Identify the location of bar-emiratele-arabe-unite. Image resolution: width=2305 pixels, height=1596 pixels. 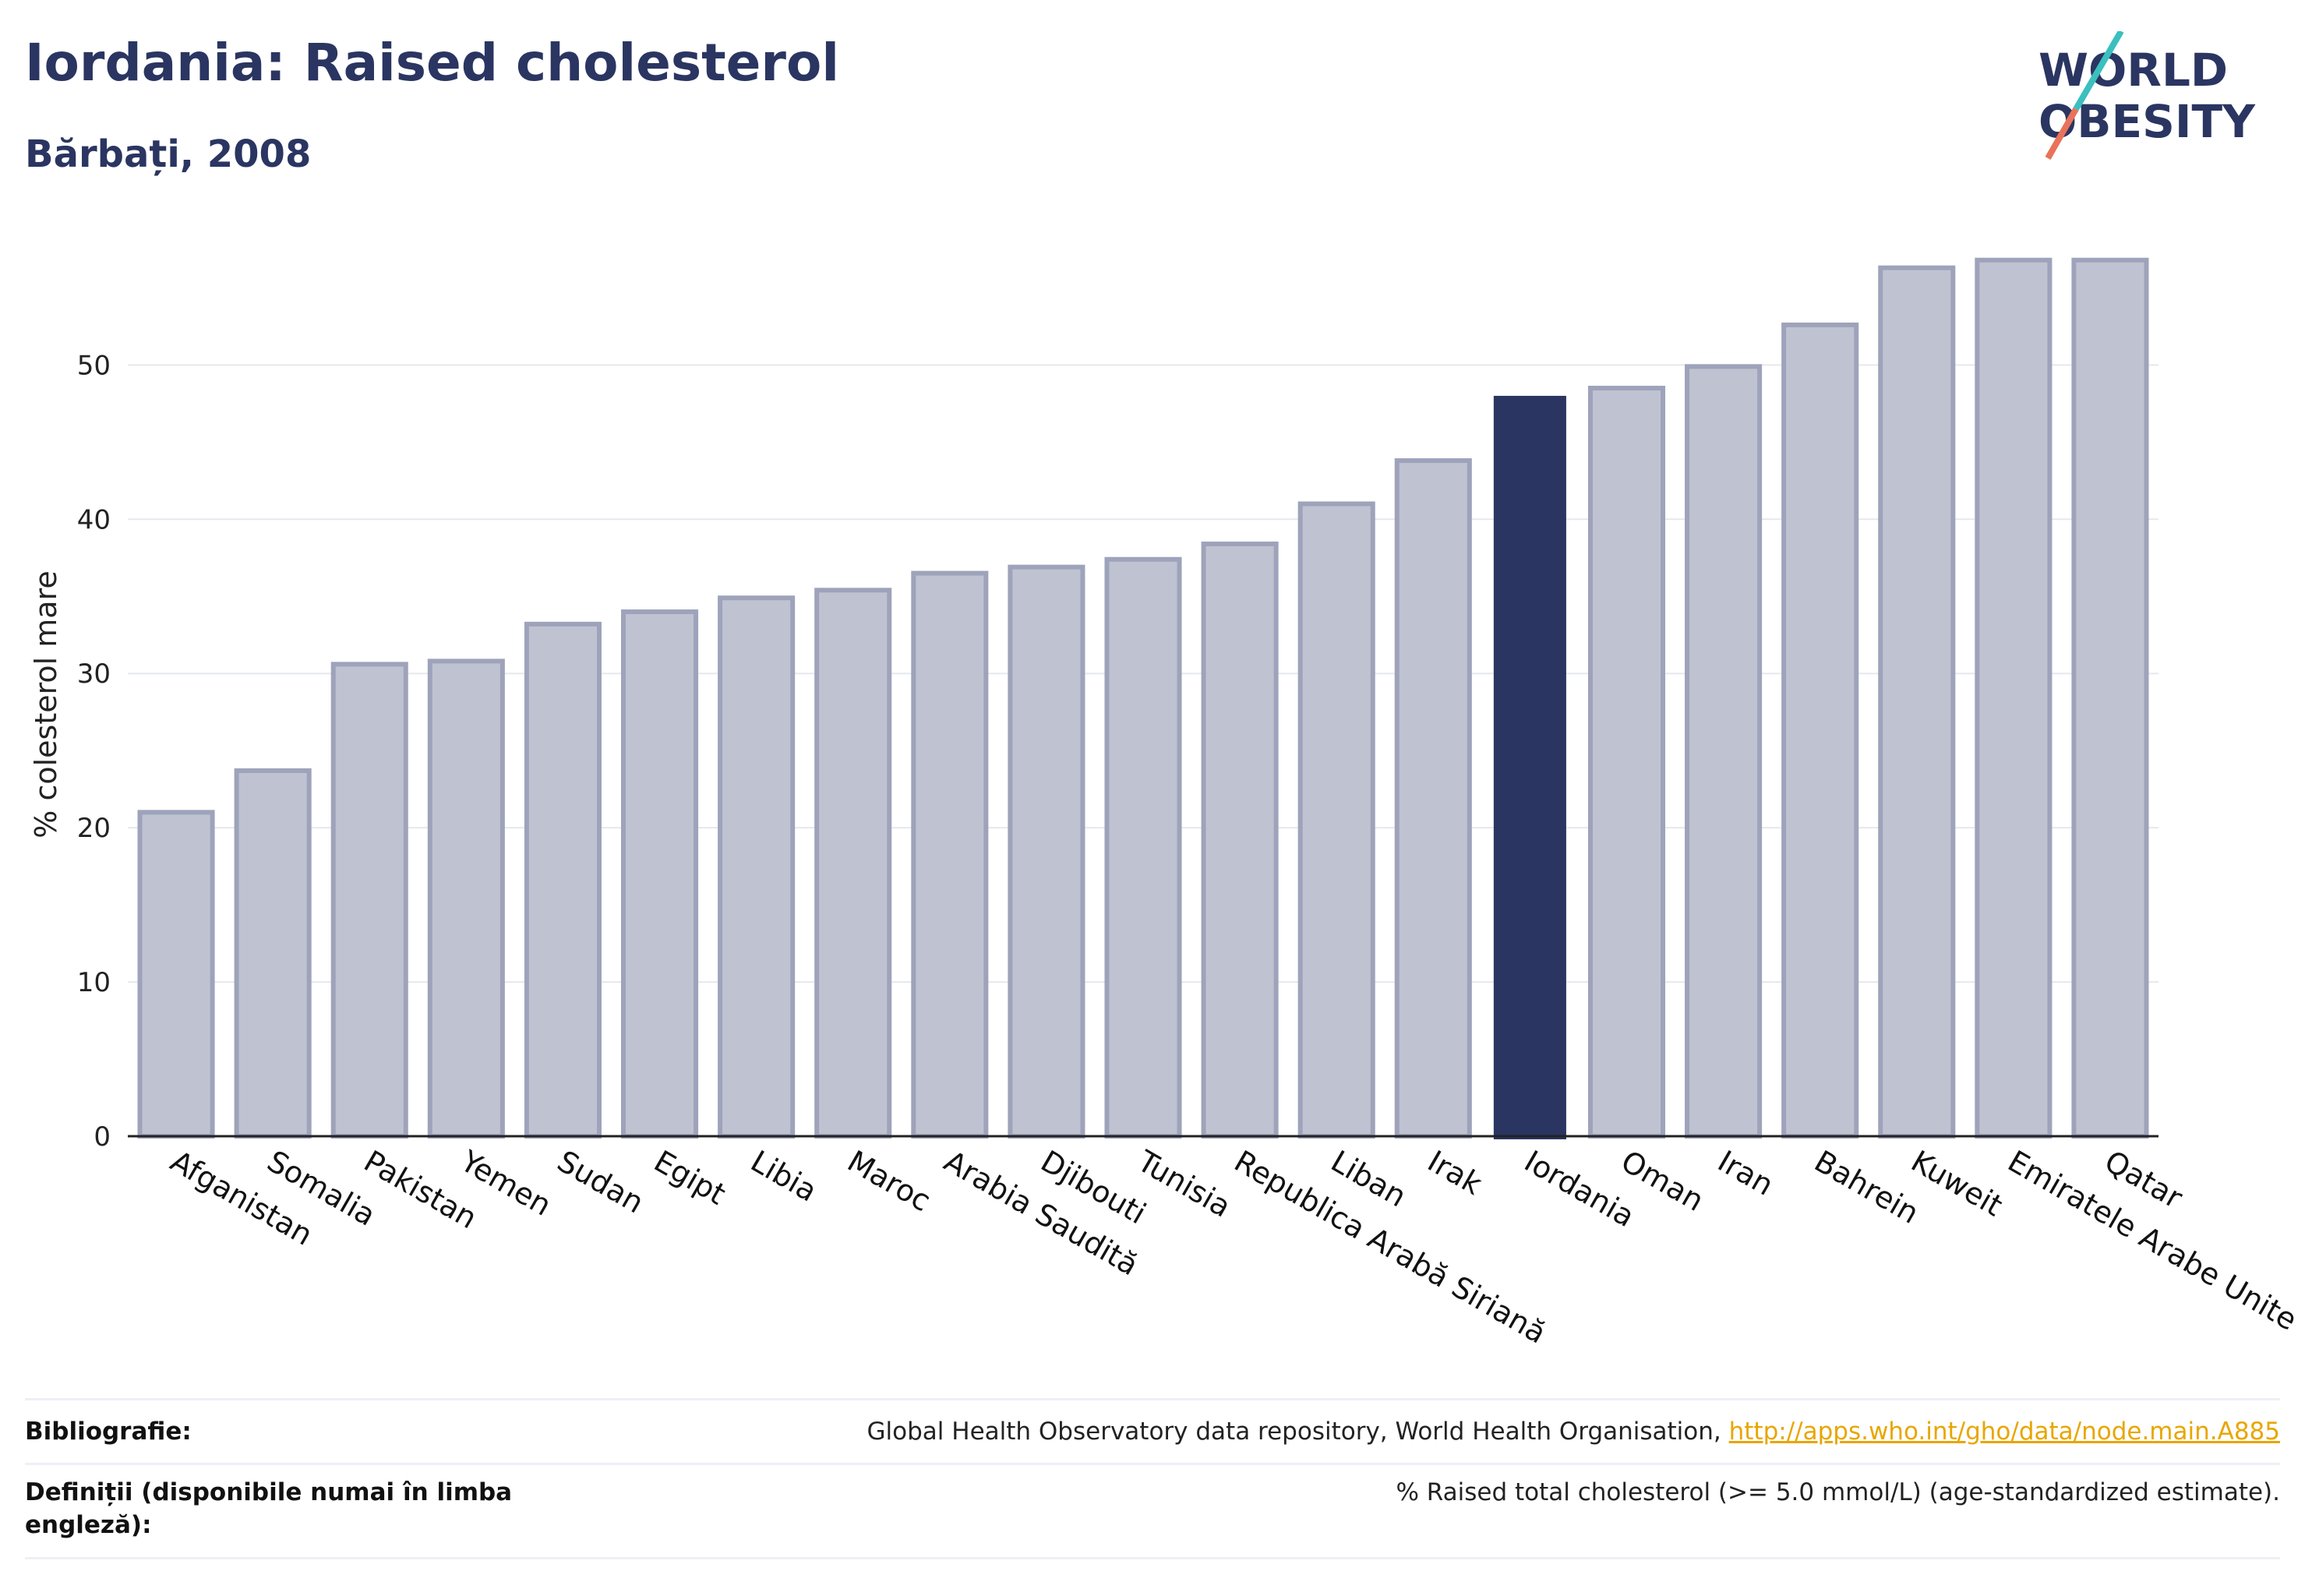
(2014, 698).